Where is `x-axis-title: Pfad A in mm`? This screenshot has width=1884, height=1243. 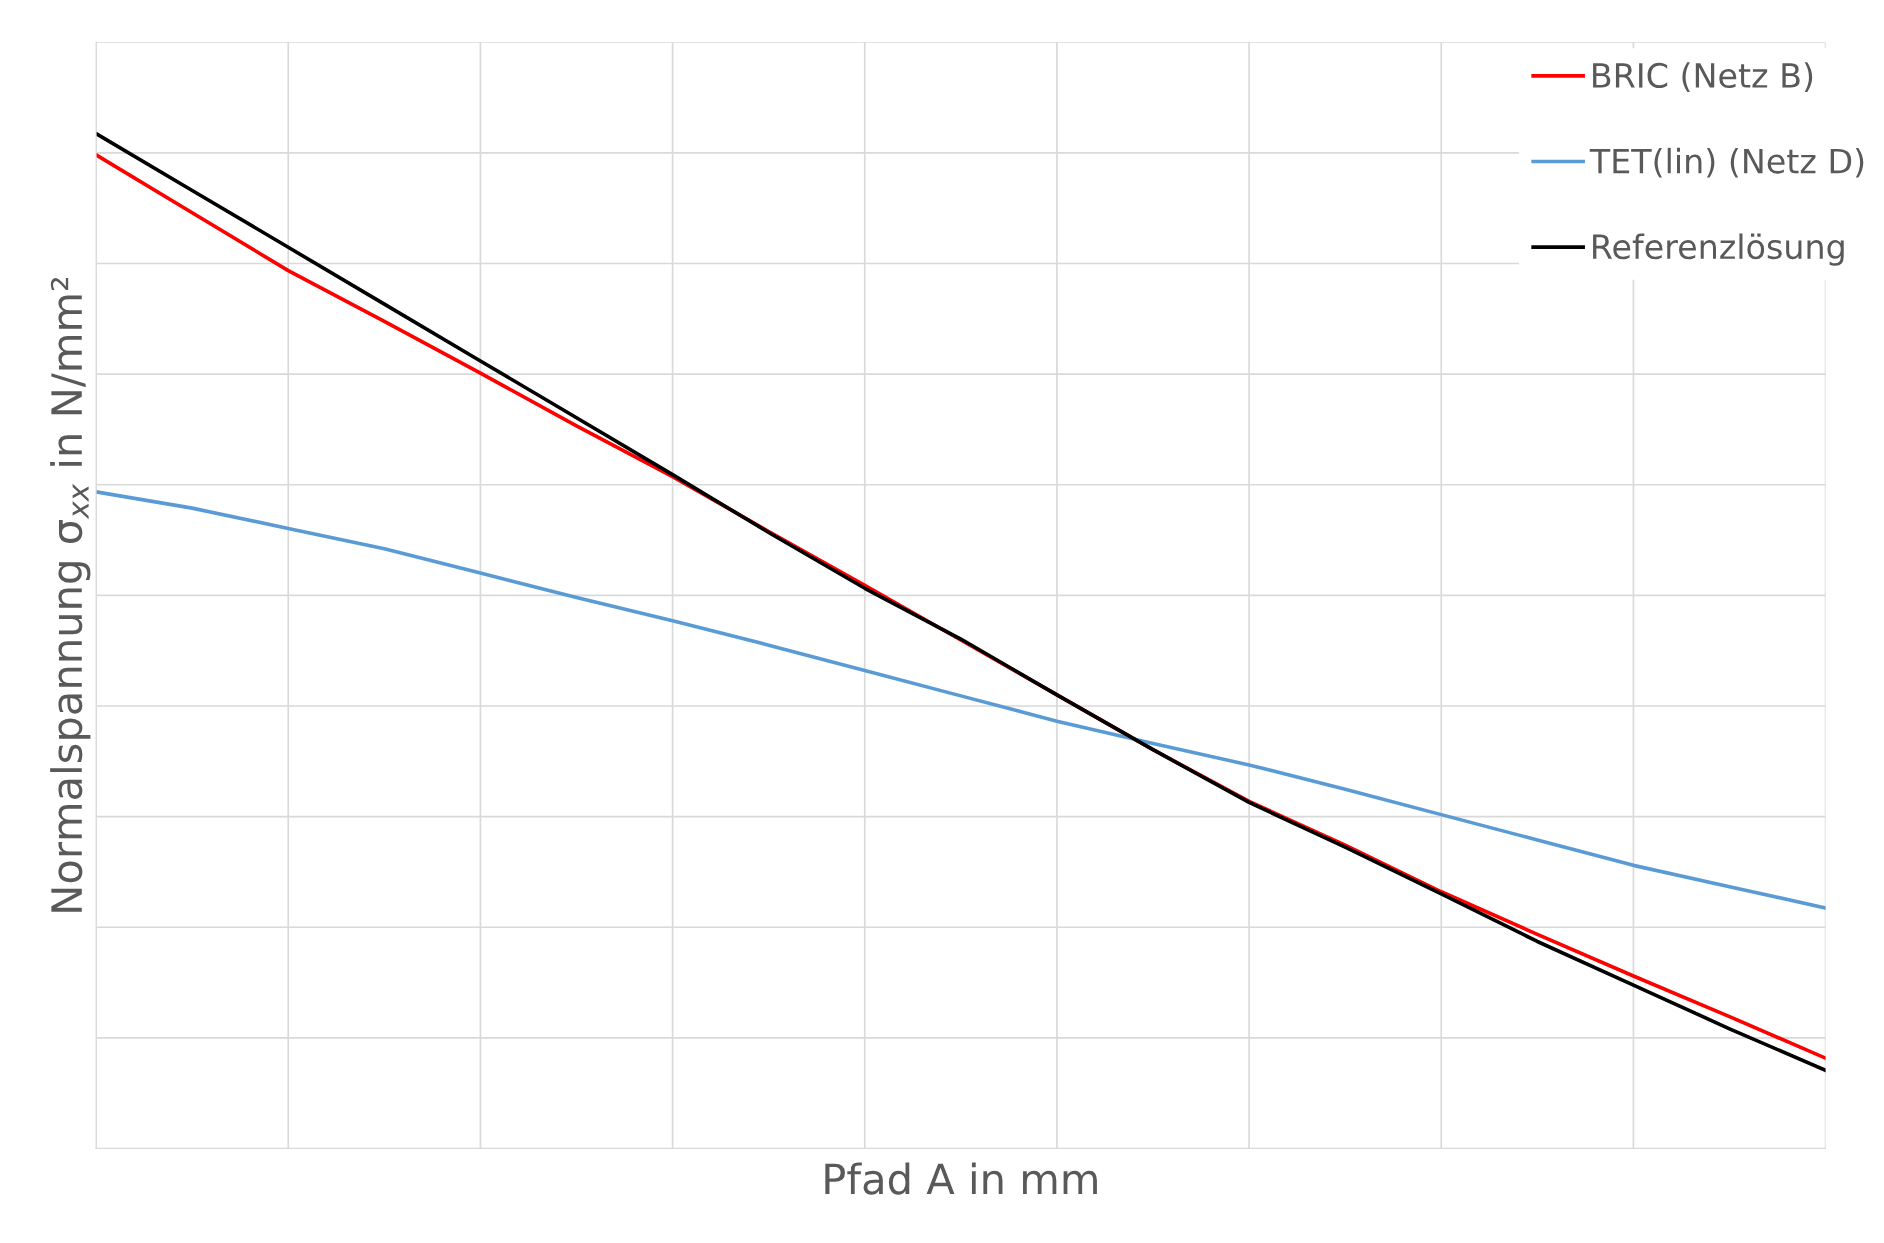
x-axis-title: Pfad A in mm is located at coordinates (961, 1178).